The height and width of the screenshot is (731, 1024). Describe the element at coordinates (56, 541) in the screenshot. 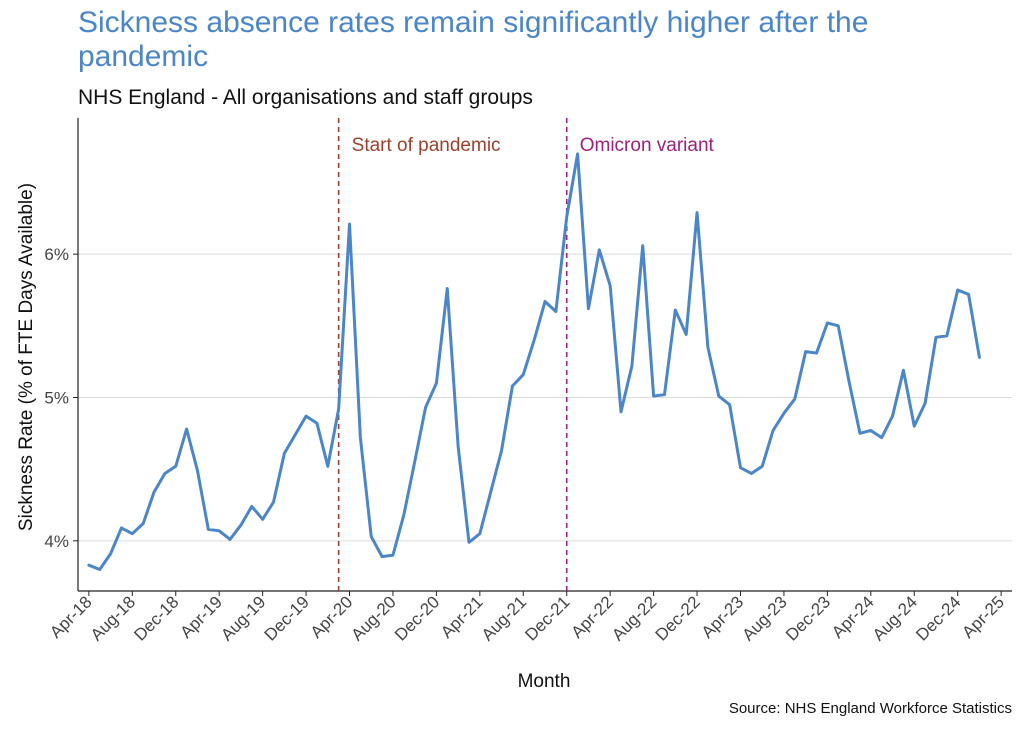

I see `y-tick-label: 4%` at that location.